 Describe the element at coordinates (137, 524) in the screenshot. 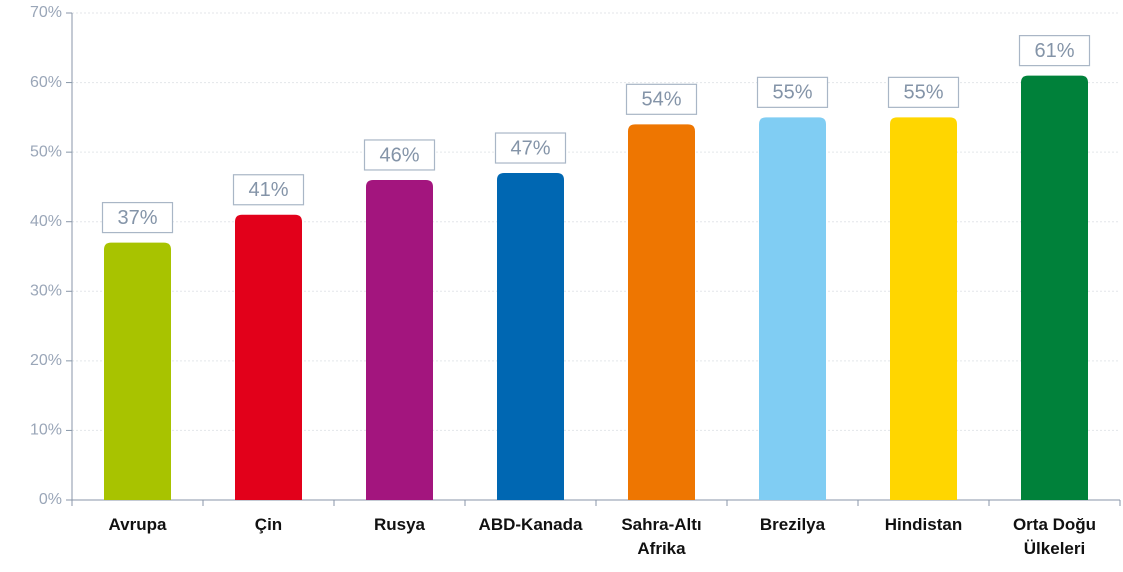

I see `x-tick-label: Avrupa` at that location.